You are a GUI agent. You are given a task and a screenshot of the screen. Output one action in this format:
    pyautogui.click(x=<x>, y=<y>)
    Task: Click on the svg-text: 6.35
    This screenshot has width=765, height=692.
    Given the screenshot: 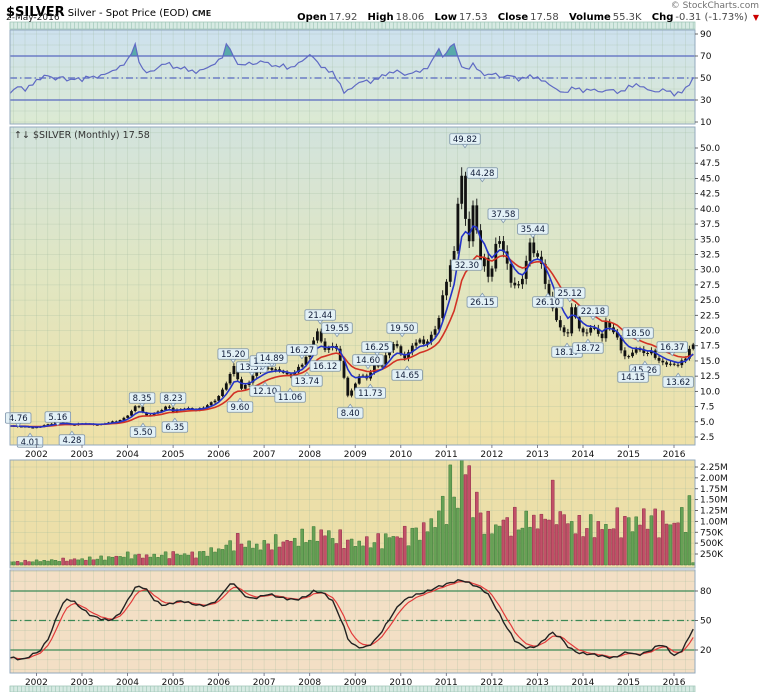 What is the action you would take?
    pyautogui.click(x=174, y=428)
    